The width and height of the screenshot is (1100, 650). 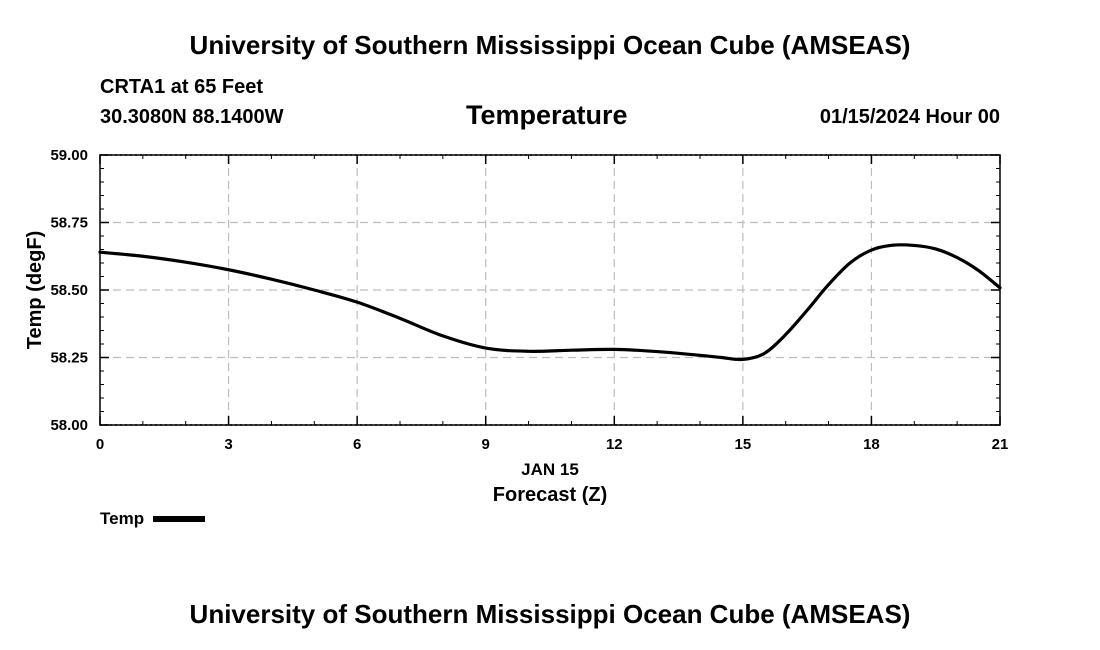 What do you see at coordinates (357, 444) in the screenshot?
I see `x-tick-label: 6` at bounding box center [357, 444].